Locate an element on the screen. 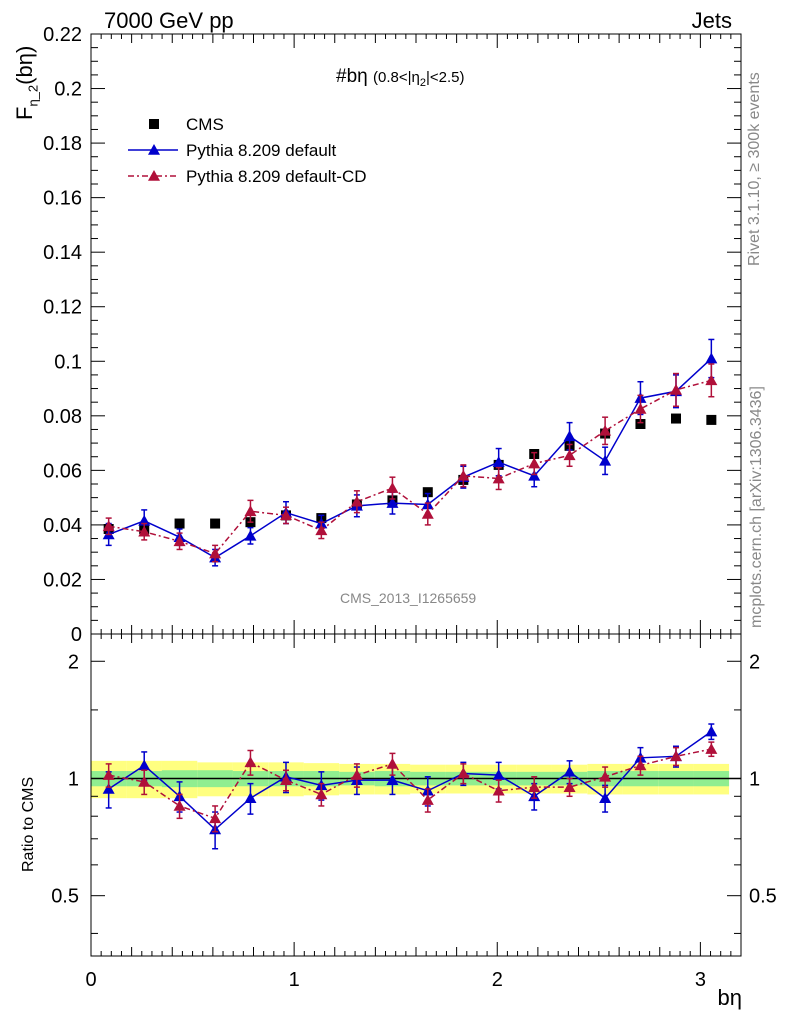 The height and width of the screenshot is (1024, 786). header-left: 7000 GeV pp is located at coordinates (169, 20).